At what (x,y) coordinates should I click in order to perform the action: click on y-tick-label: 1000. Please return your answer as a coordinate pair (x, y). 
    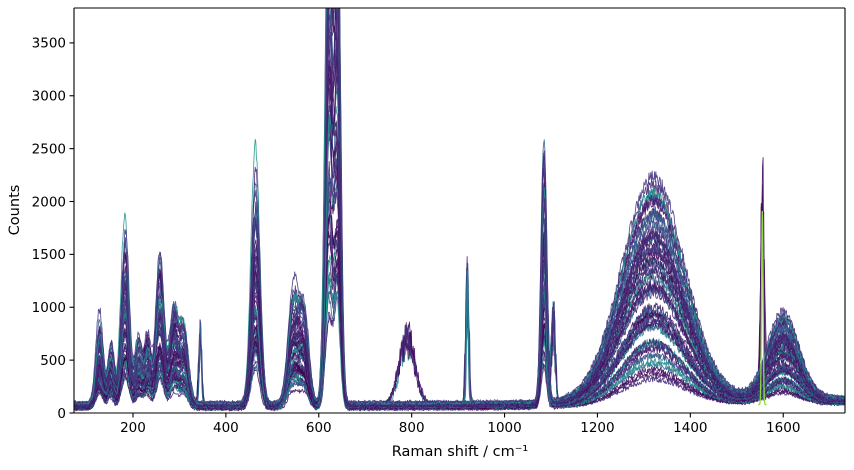
    Looking at the image, I should click on (49, 308).